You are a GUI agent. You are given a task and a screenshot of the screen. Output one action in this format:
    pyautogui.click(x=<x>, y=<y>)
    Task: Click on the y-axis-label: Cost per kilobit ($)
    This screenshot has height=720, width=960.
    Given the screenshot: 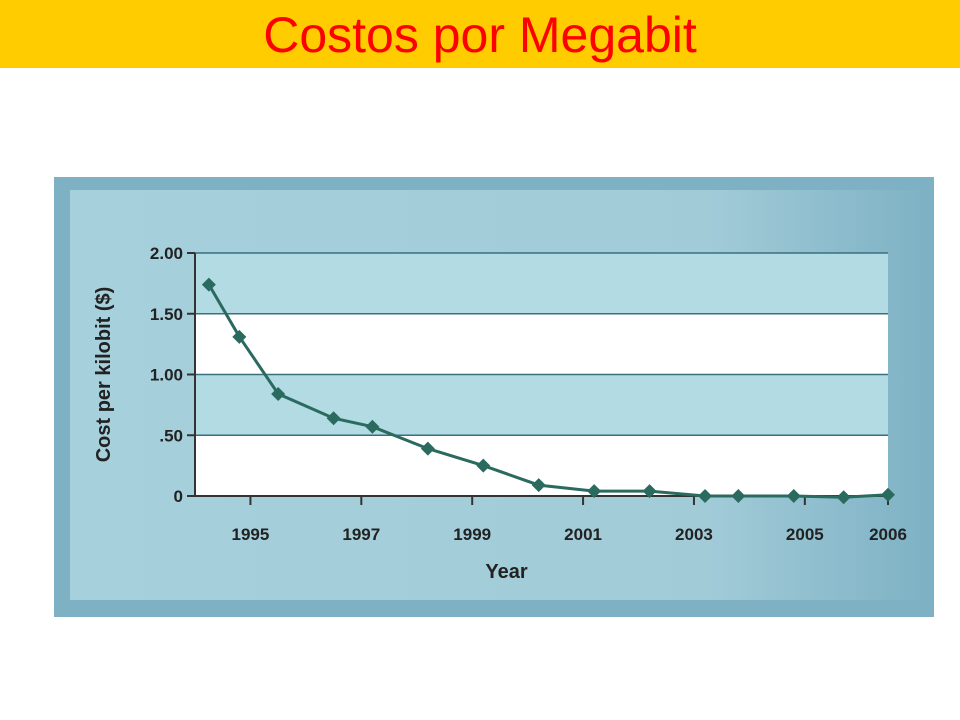 What is the action you would take?
    pyautogui.click(x=104, y=375)
    